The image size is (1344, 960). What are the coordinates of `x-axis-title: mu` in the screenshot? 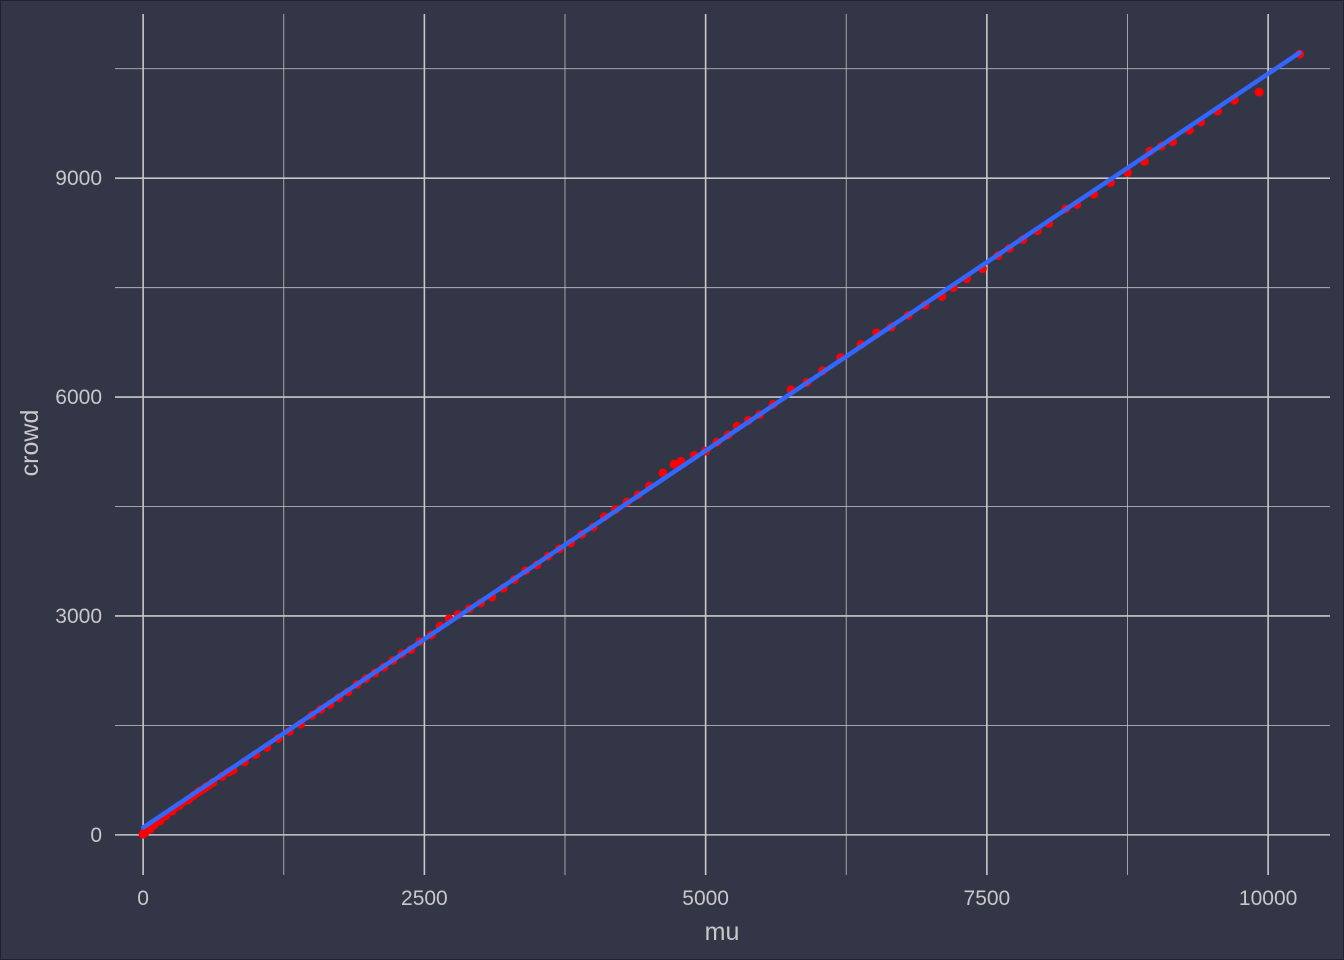 It's located at (722, 932).